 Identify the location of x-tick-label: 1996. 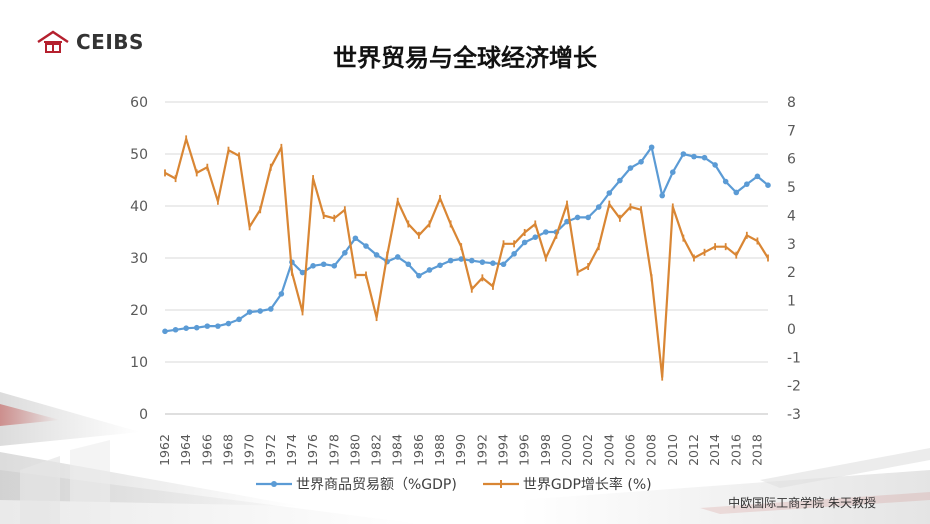
(524, 450).